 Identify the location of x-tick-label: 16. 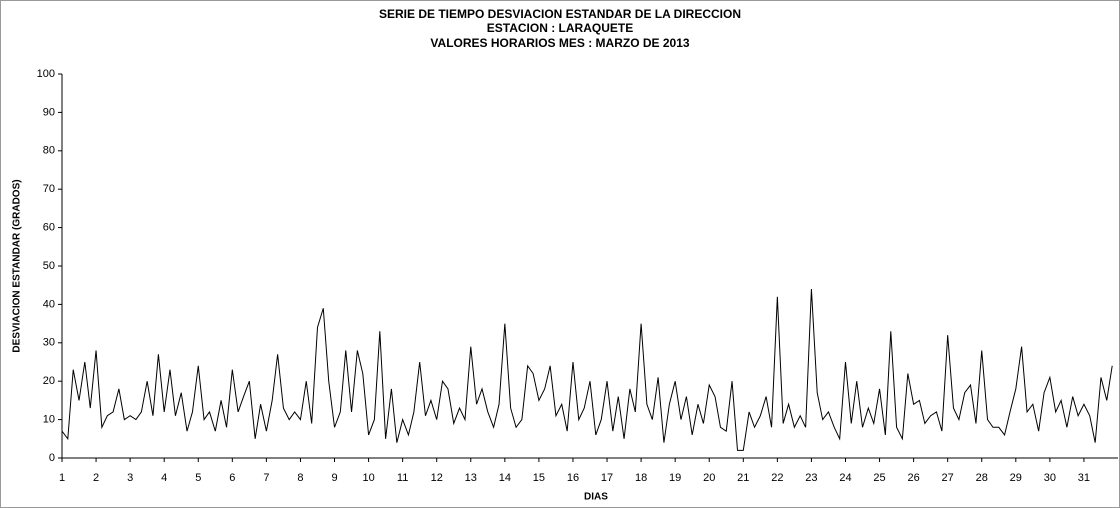
(573, 478).